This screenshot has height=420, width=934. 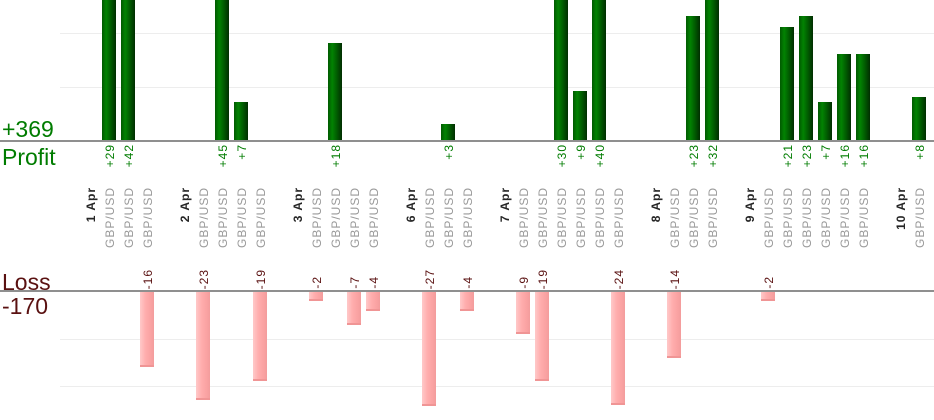 I want to click on trade-column: GBP/USD -24, so click(x=618, y=210).